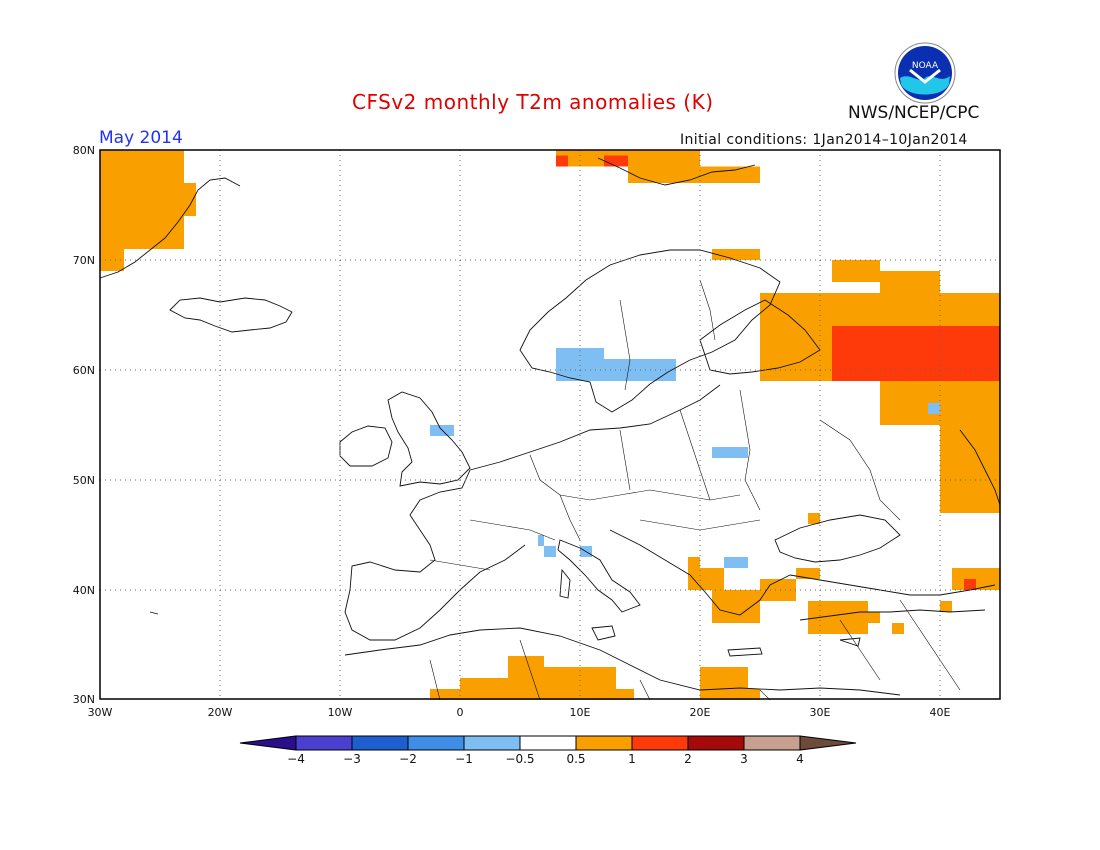  Describe the element at coordinates (914, 113) in the screenshot. I see `agency-label: NWS/NCEP/CPC` at that location.